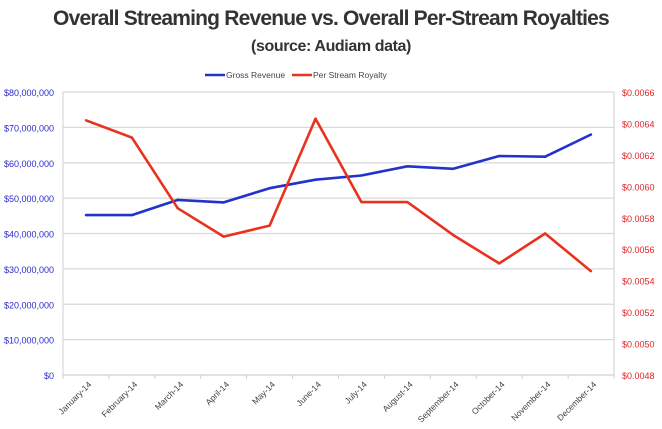 This screenshot has width=662, height=429. I want to click on x-tick-label: August-14, so click(397, 396).